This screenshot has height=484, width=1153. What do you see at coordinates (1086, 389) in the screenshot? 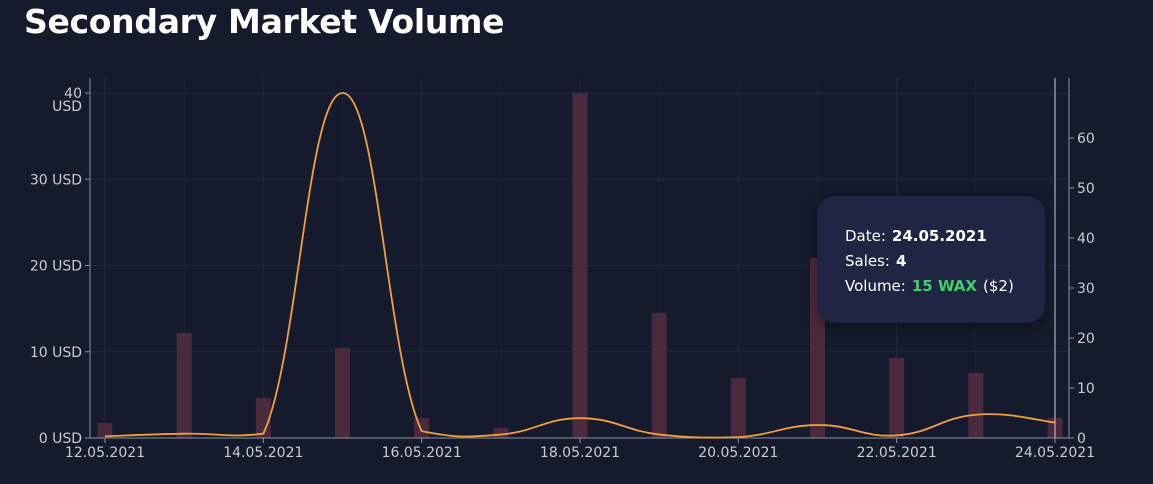
I see `right-tick-label: 10` at bounding box center [1086, 389].